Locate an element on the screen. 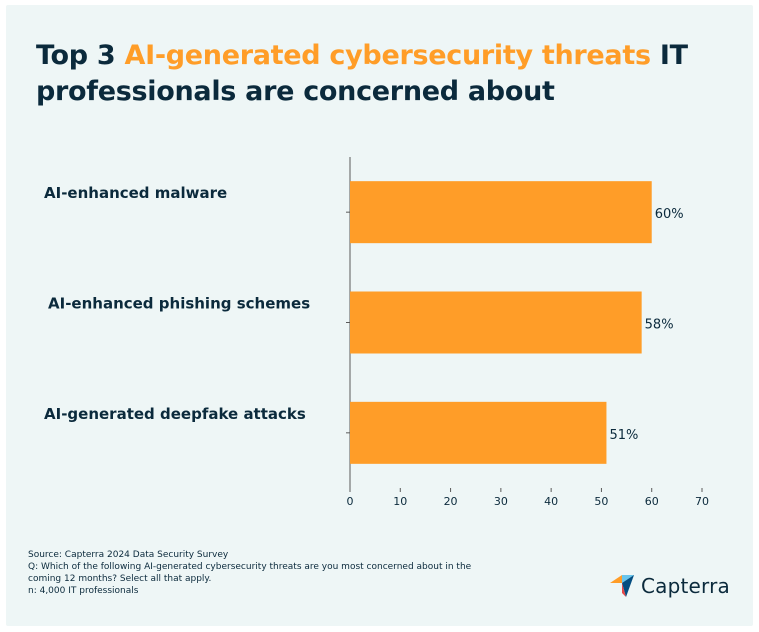 This screenshot has width=759, height=632. x-tick-label: 60 is located at coordinates (652, 501).